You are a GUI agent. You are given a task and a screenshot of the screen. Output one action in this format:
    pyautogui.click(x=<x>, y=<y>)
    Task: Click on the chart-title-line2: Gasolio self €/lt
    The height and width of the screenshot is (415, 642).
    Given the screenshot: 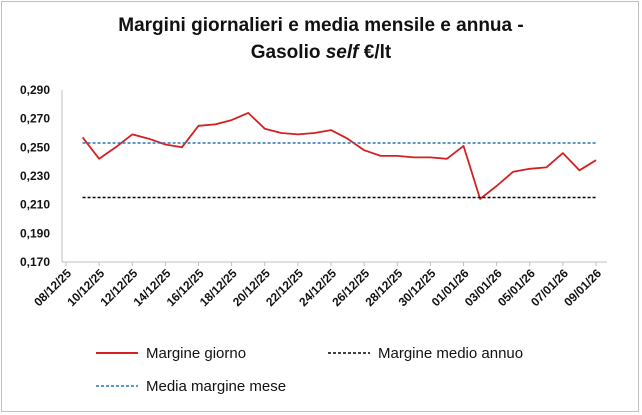 What is the action you would take?
    pyautogui.click(x=321, y=52)
    